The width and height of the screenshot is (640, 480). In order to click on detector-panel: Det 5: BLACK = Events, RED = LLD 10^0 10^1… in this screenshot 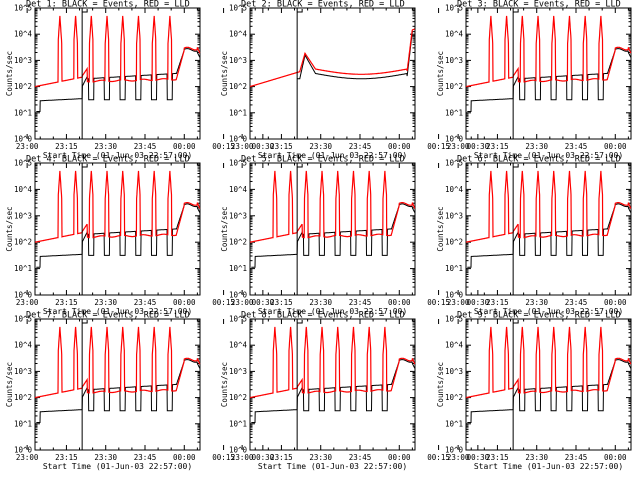, I will do `click(355, 236)`.